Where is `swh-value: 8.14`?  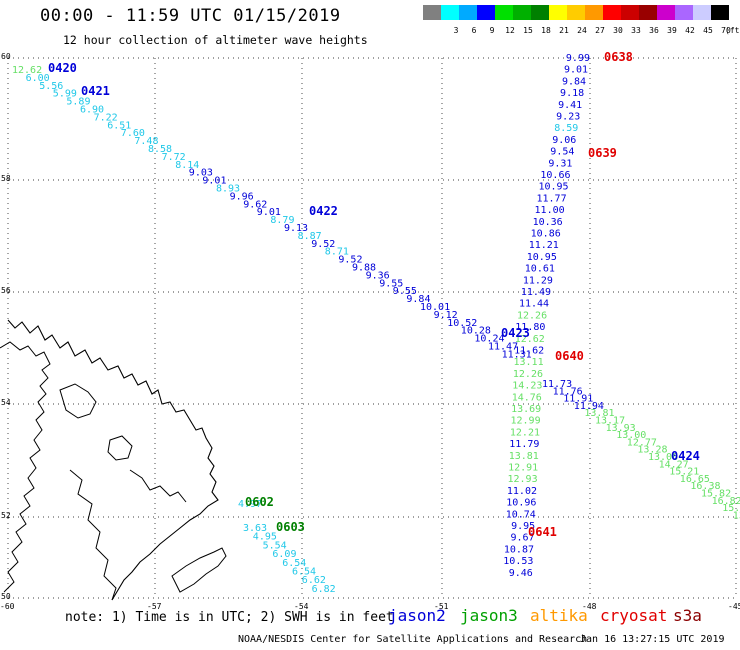
swh-value: 8.14 is located at coordinates (187, 165).